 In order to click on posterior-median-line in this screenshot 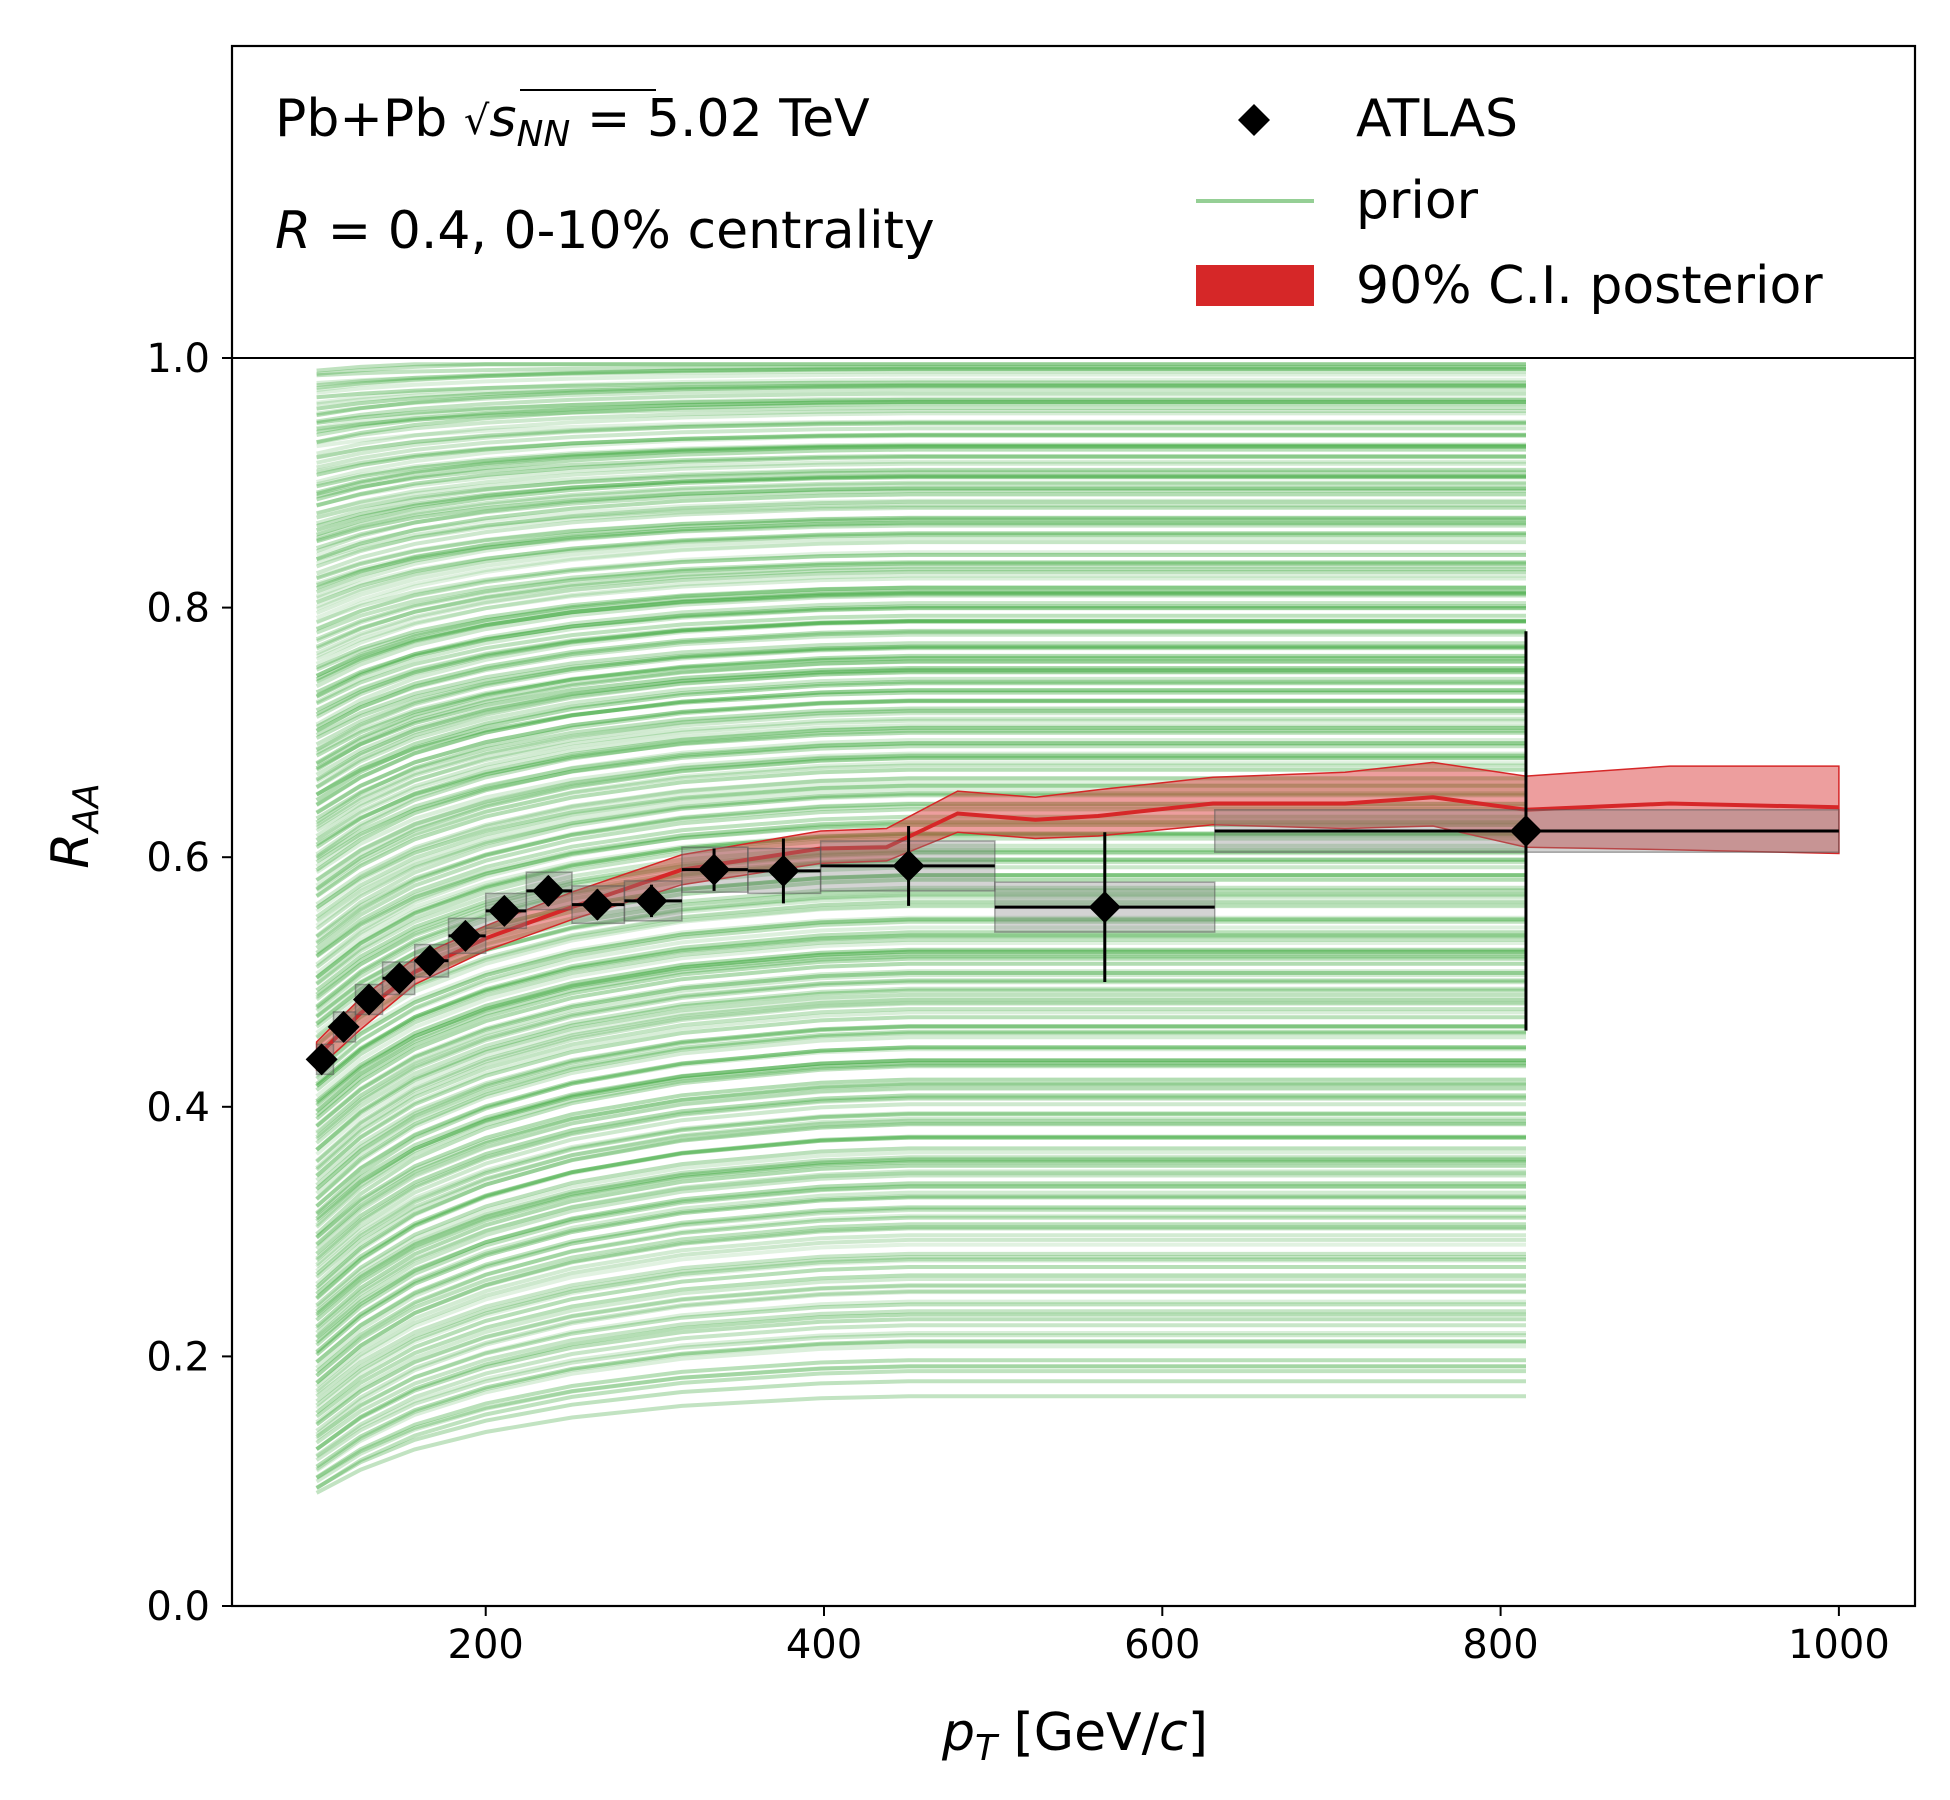, I will do `click(1077, 927)`.